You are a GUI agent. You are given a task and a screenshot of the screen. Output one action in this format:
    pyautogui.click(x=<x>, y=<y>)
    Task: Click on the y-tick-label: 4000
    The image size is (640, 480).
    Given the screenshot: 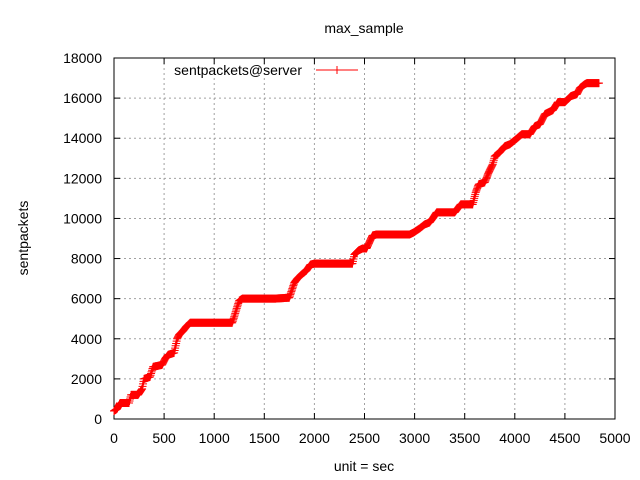 What is the action you would take?
    pyautogui.click(x=86, y=339)
    